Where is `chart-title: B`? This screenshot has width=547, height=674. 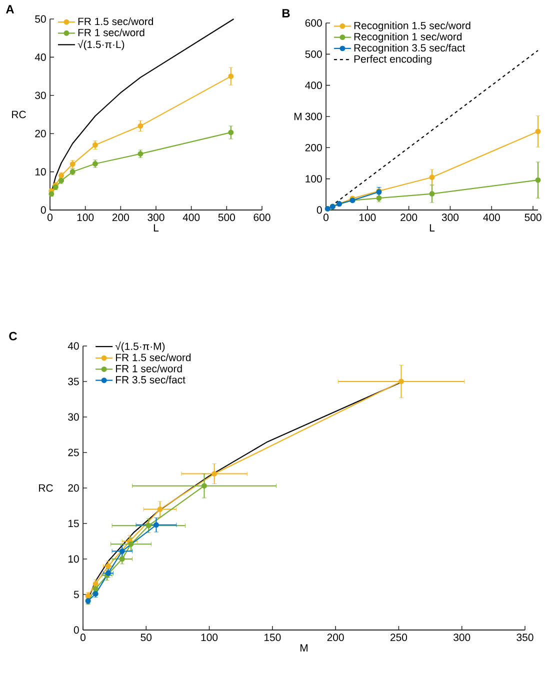
chart-title: B is located at coordinates (286, 13).